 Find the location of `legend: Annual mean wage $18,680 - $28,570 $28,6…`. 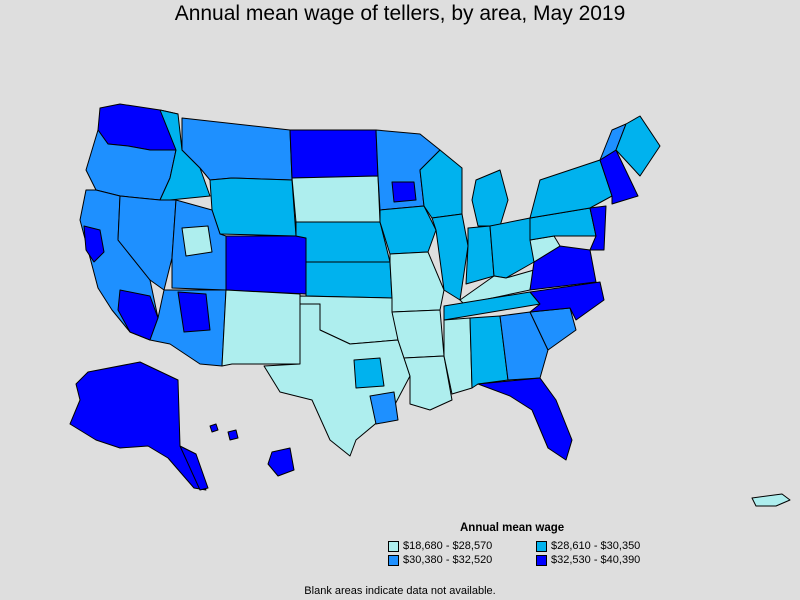

legend: Annual mean wage $18,680 - $28,570 $28,6… is located at coordinates (528, 544).